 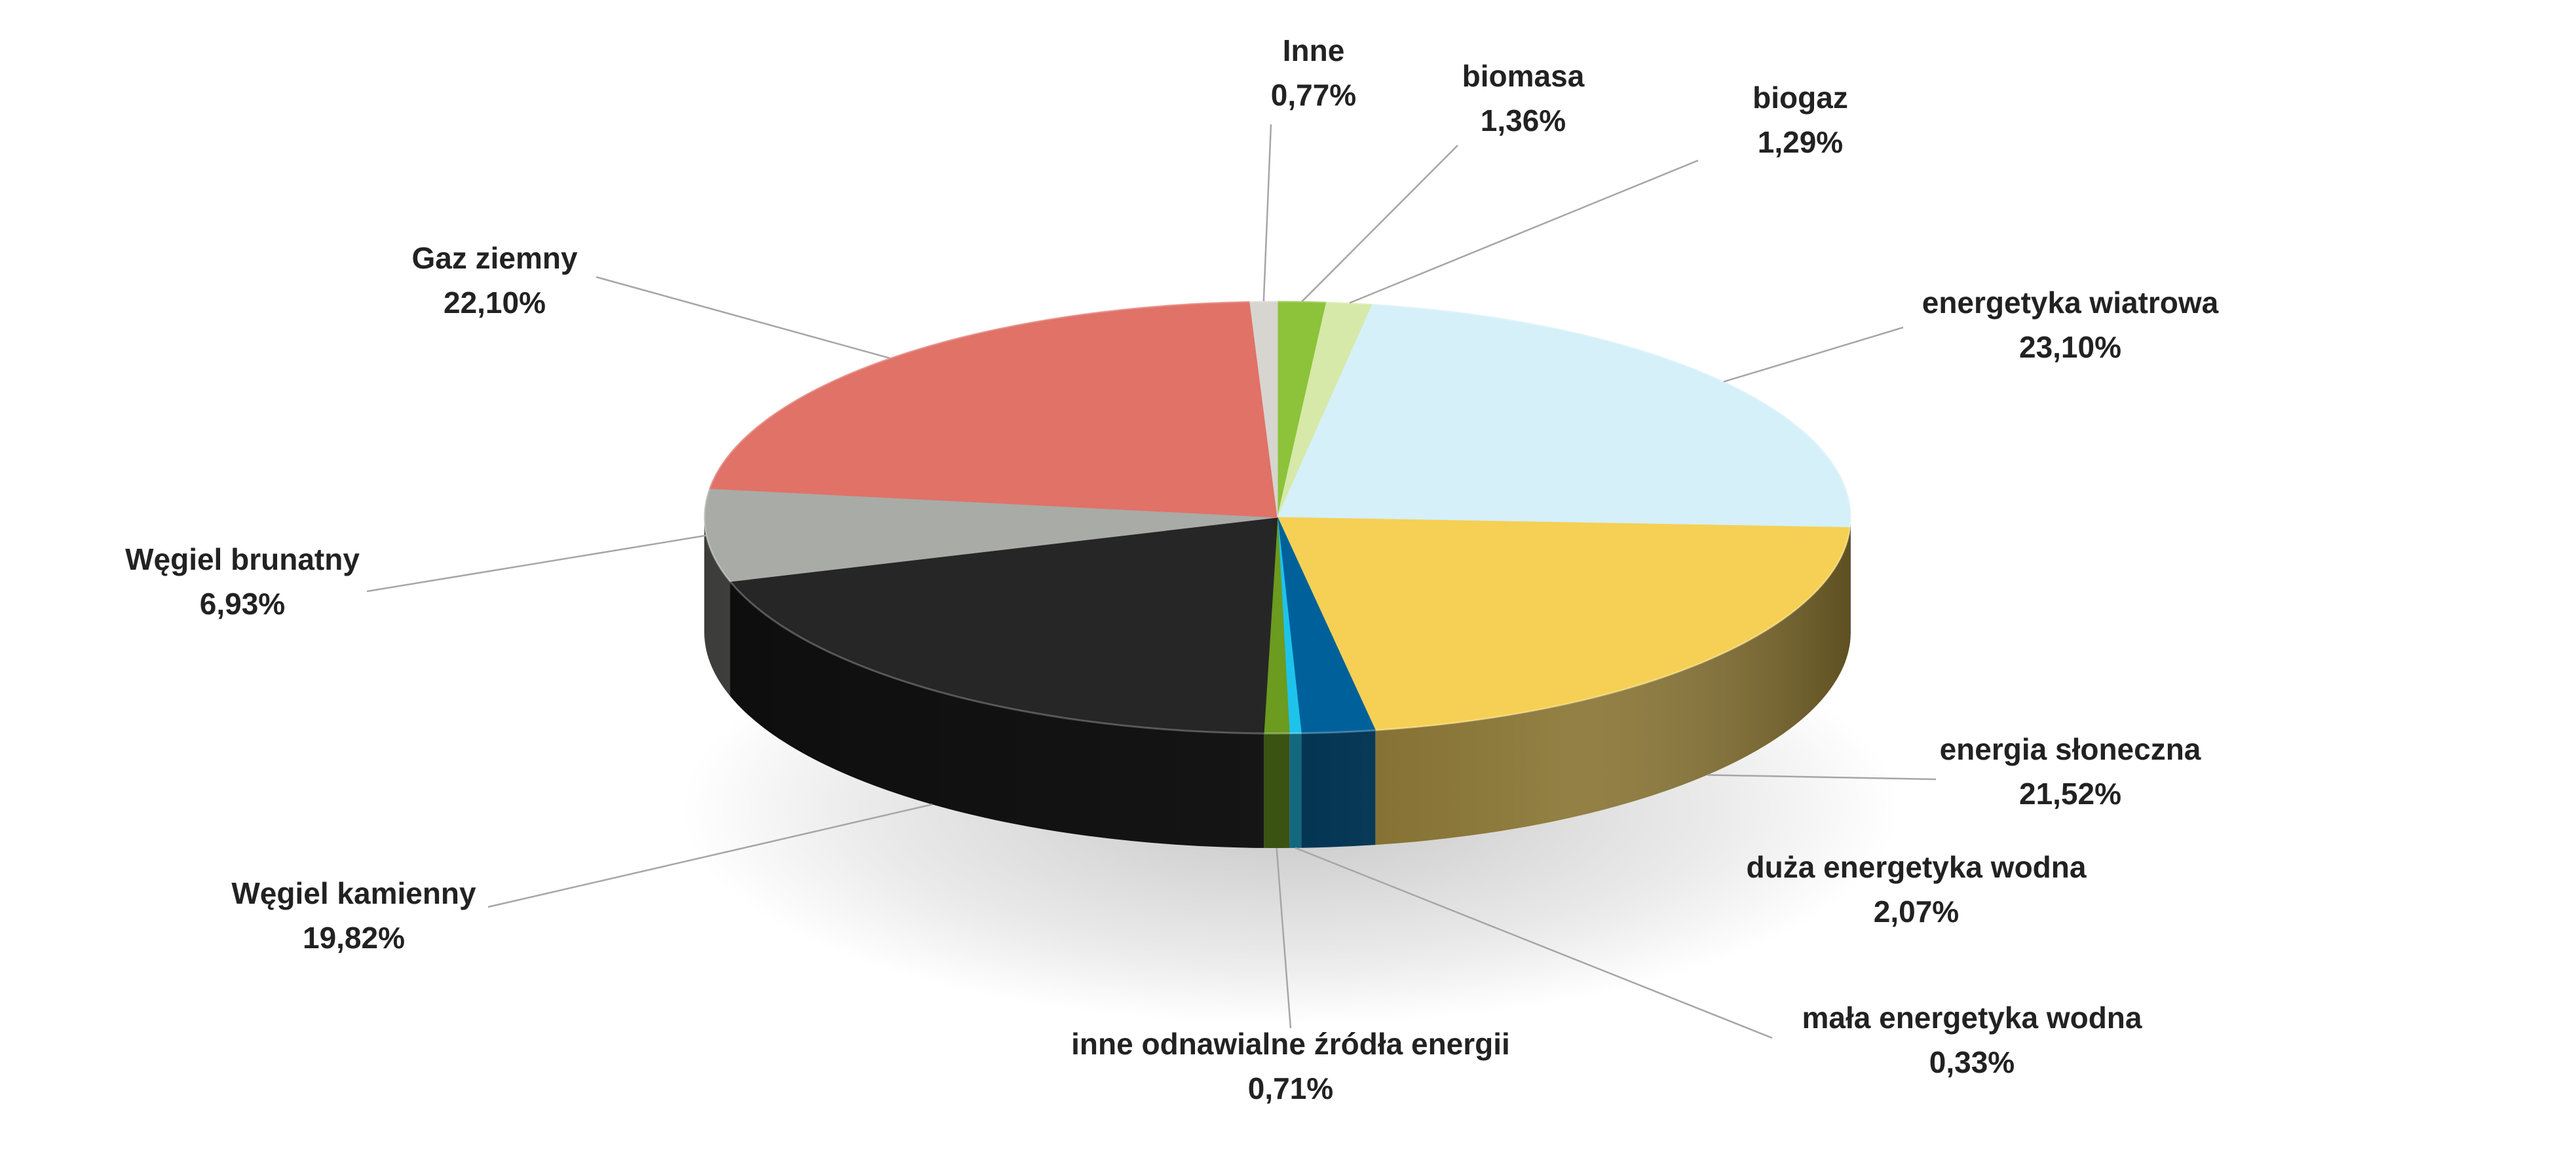 I want to click on pie-side-shading, so click(x=1277, y=682).